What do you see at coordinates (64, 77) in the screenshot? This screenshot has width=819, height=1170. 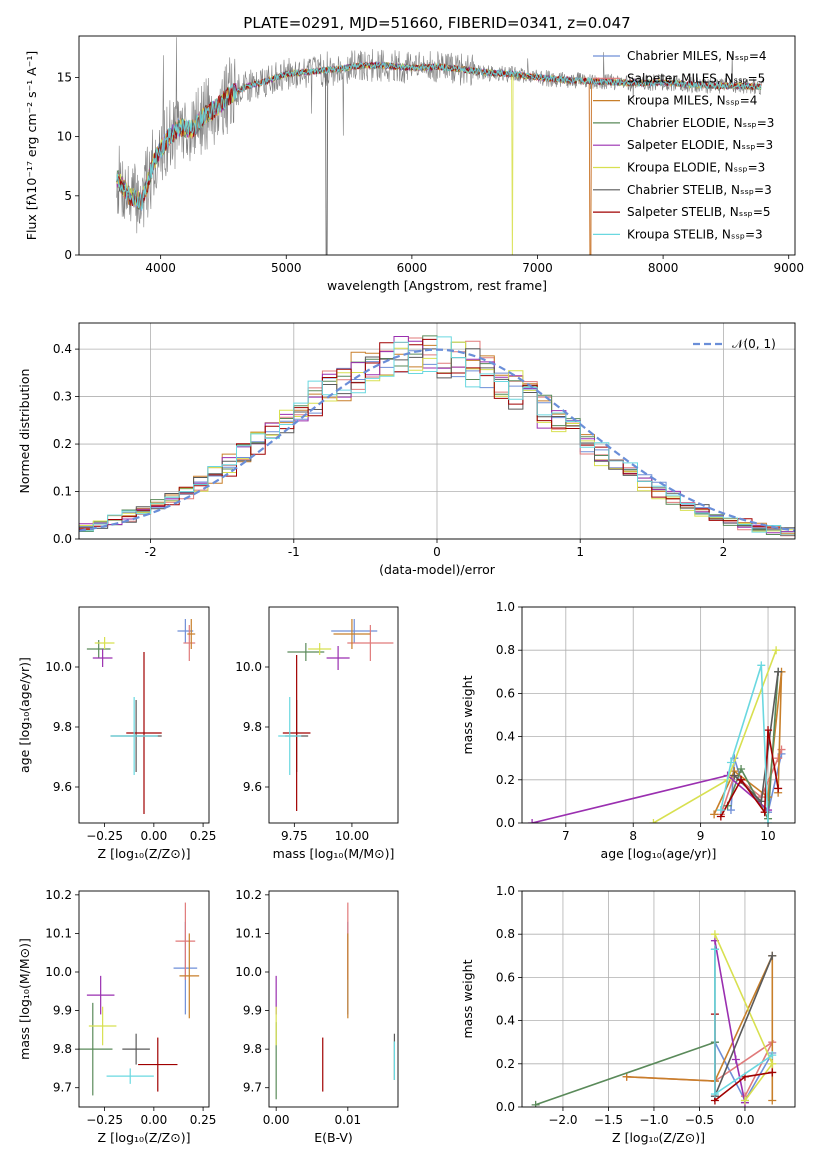 I see `y-tick-label: 15` at bounding box center [64, 77].